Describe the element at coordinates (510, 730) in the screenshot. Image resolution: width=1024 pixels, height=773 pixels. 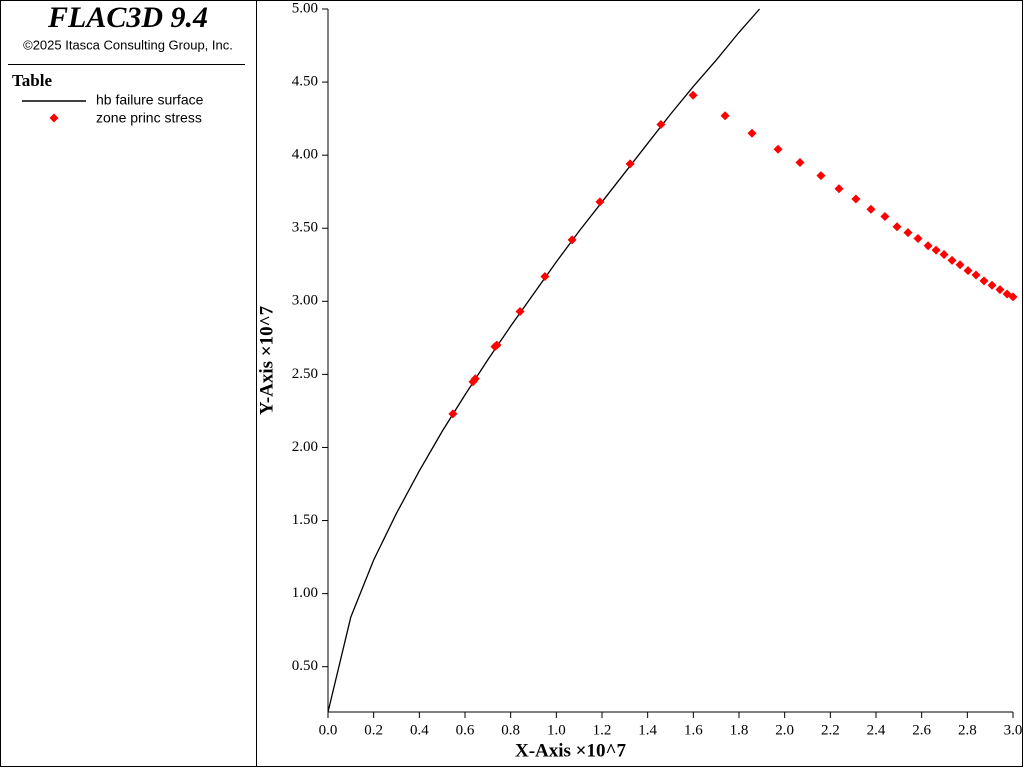
I see `x-tick-label: 0.8` at that location.